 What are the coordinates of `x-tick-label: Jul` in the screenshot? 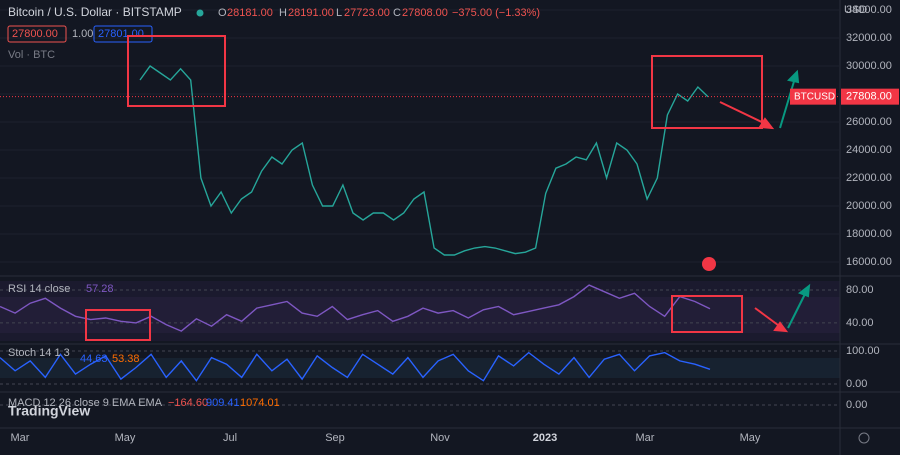 It's located at (230, 438).